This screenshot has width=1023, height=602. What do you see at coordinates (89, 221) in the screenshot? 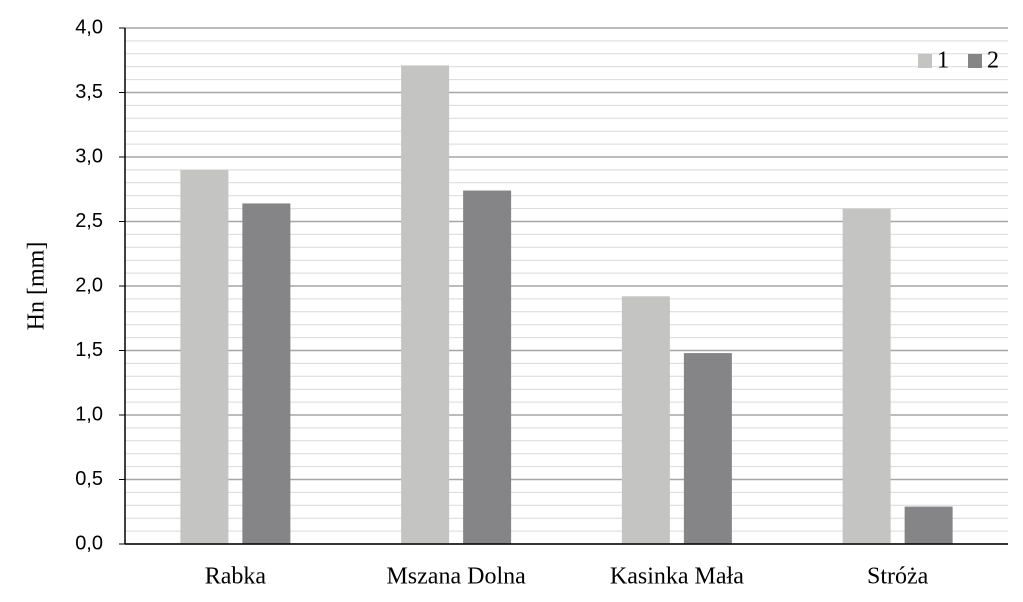
I see `y-tick-label: 2,5` at bounding box center [89, 221].